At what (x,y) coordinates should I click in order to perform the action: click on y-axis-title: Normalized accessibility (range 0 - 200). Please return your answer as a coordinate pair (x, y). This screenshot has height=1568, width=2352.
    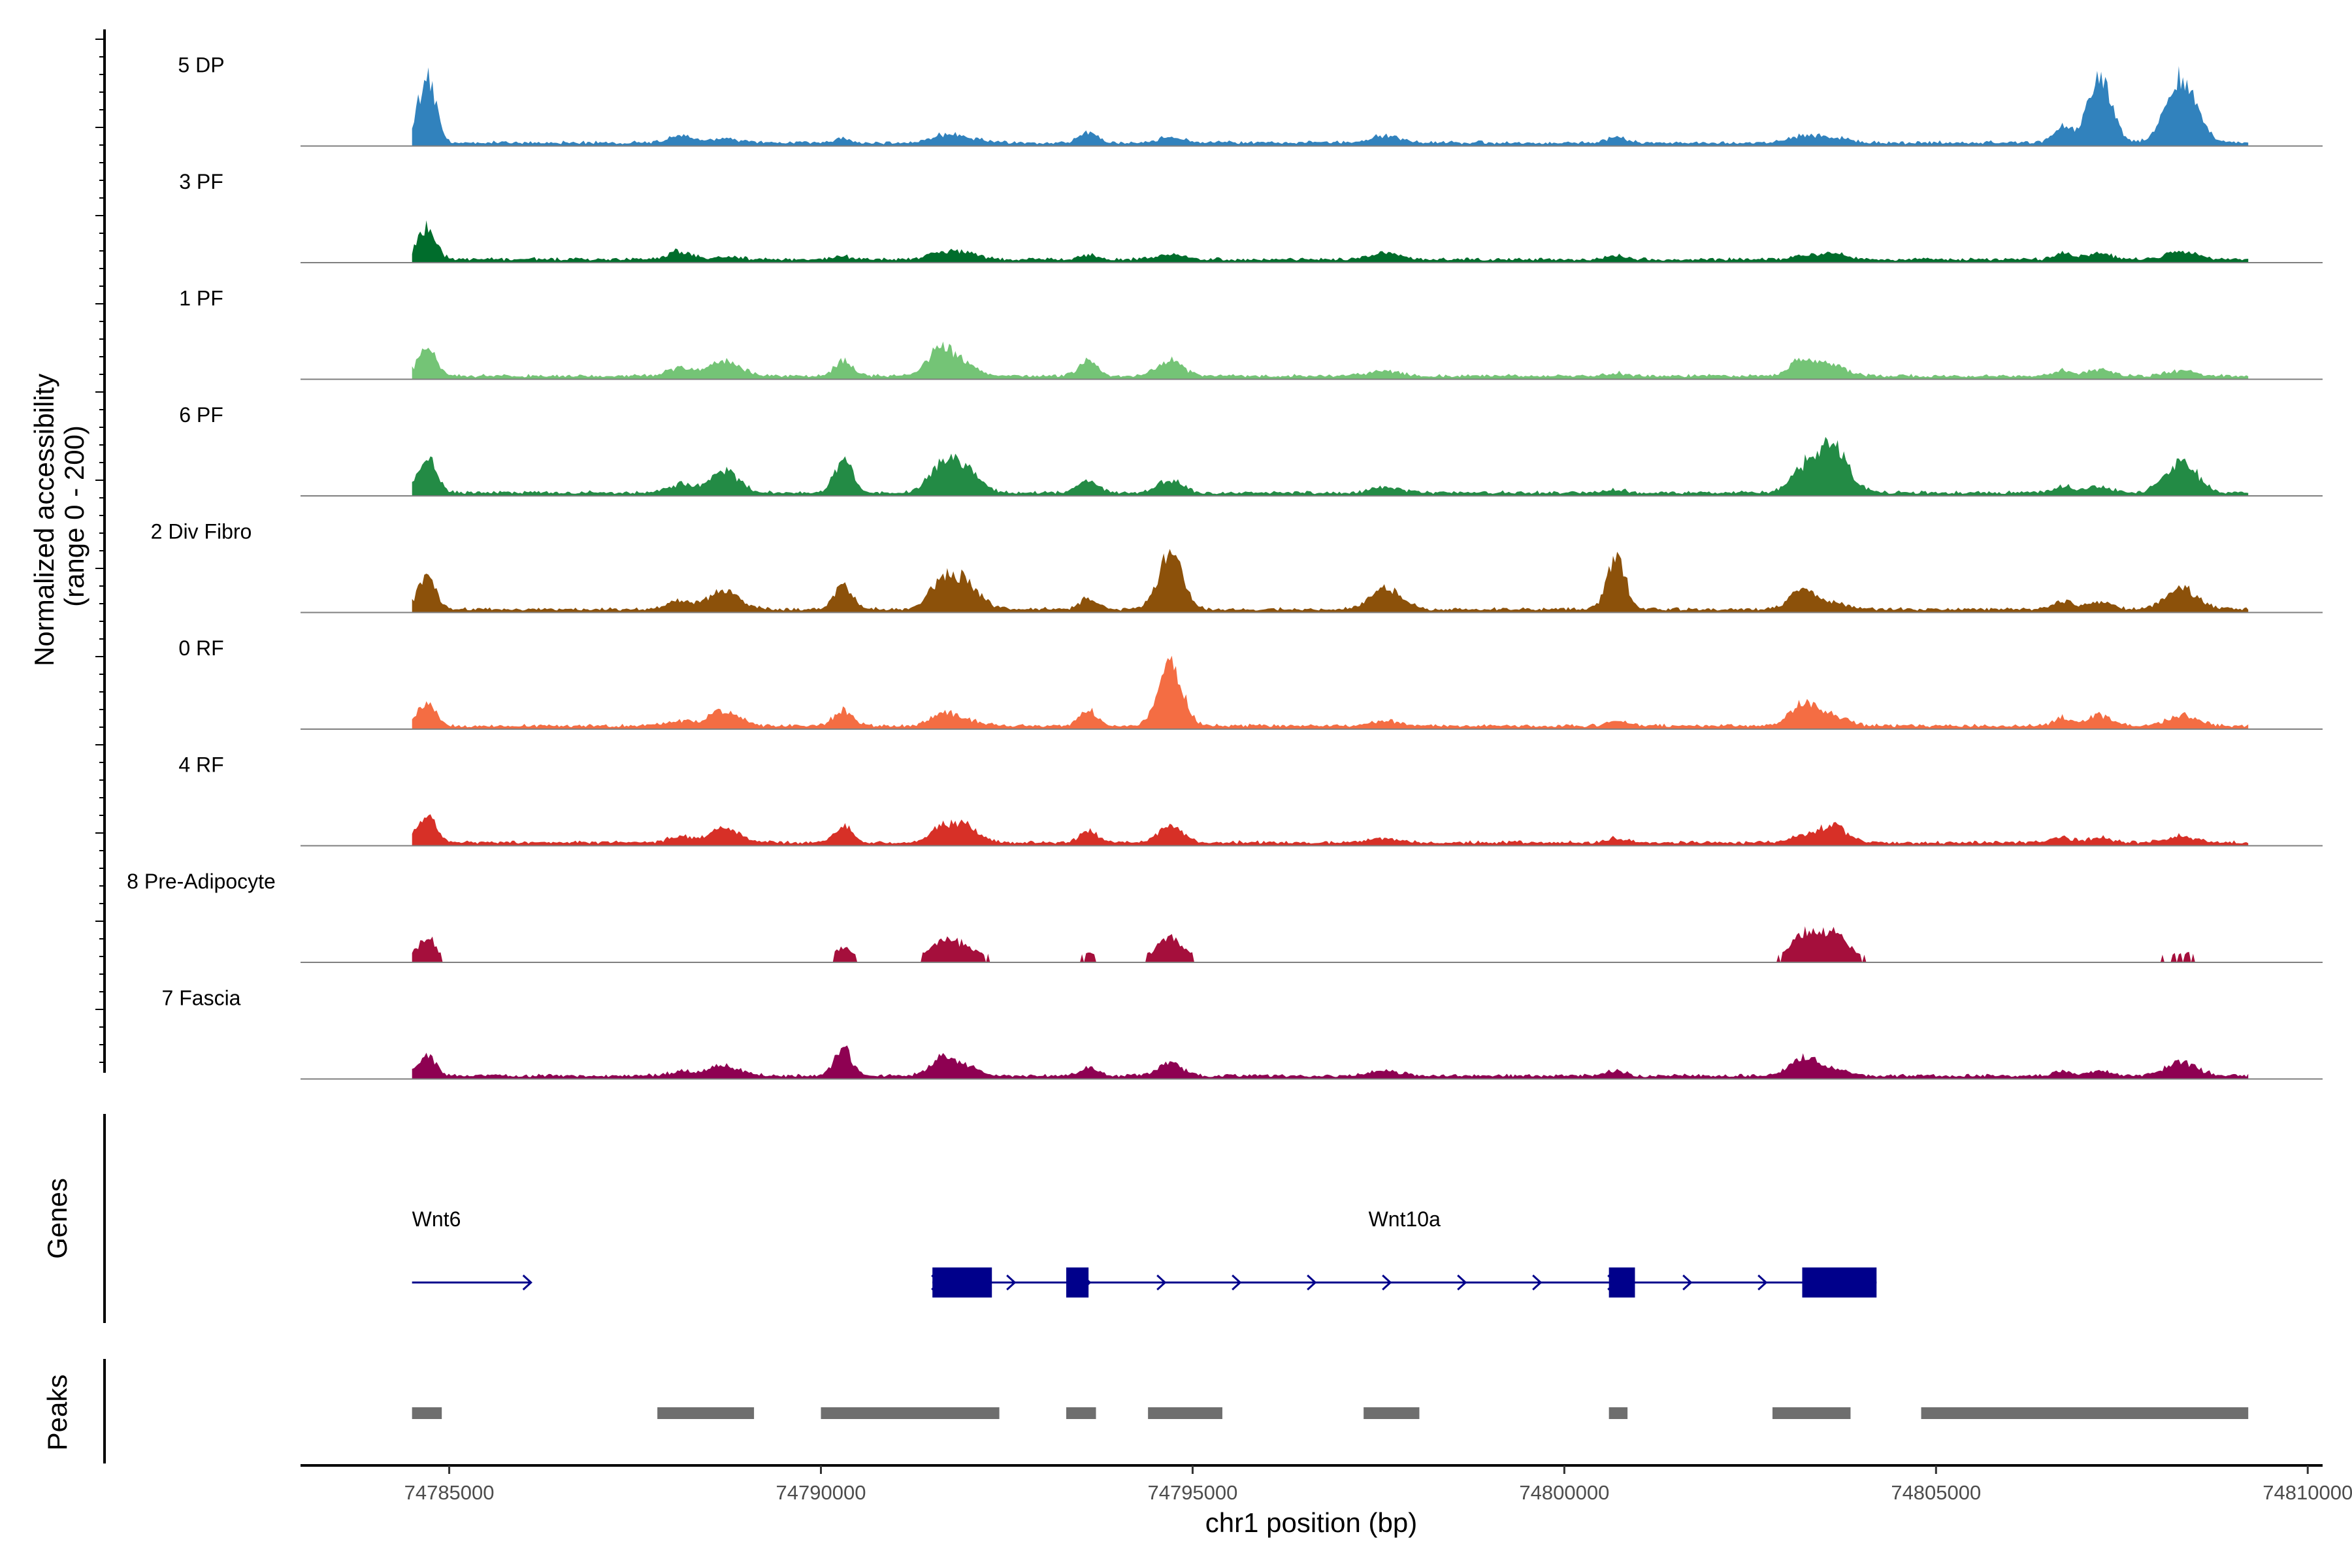
    Looking at the image, I should click on (59, 516).